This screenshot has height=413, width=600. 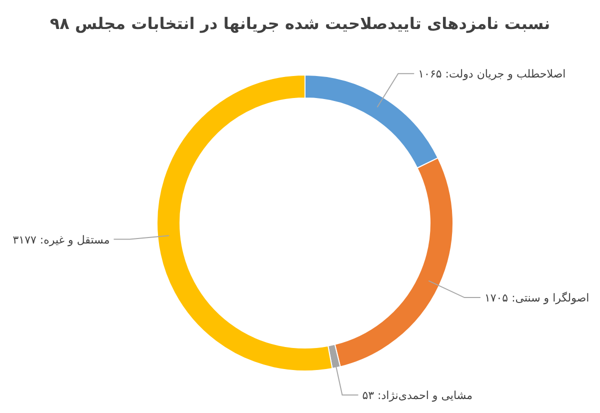 I want to click on slice-label: مشایی و احمدی‌نژاد: ۵۳, so click(x=417, y=395).